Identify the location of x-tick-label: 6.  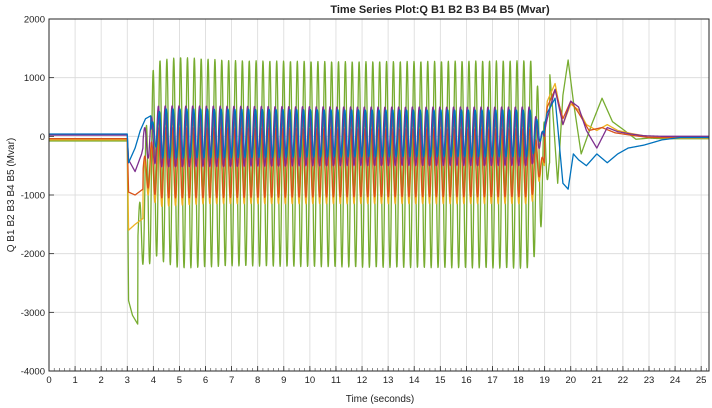
(205, 380).